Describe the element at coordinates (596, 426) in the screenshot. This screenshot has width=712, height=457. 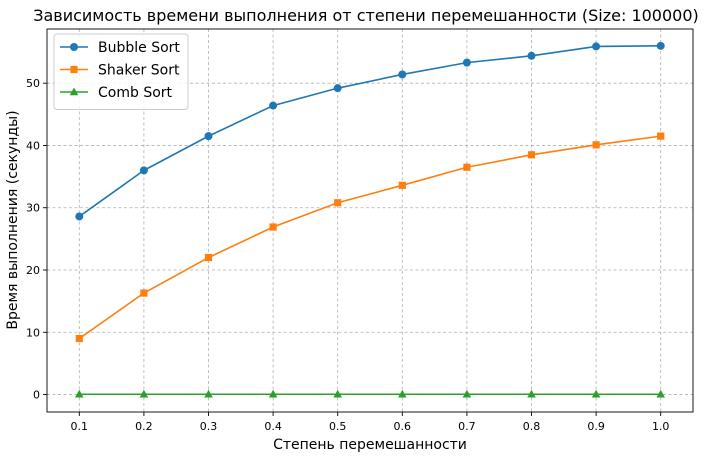
I see `x-tick-label: 0.9` at that location.